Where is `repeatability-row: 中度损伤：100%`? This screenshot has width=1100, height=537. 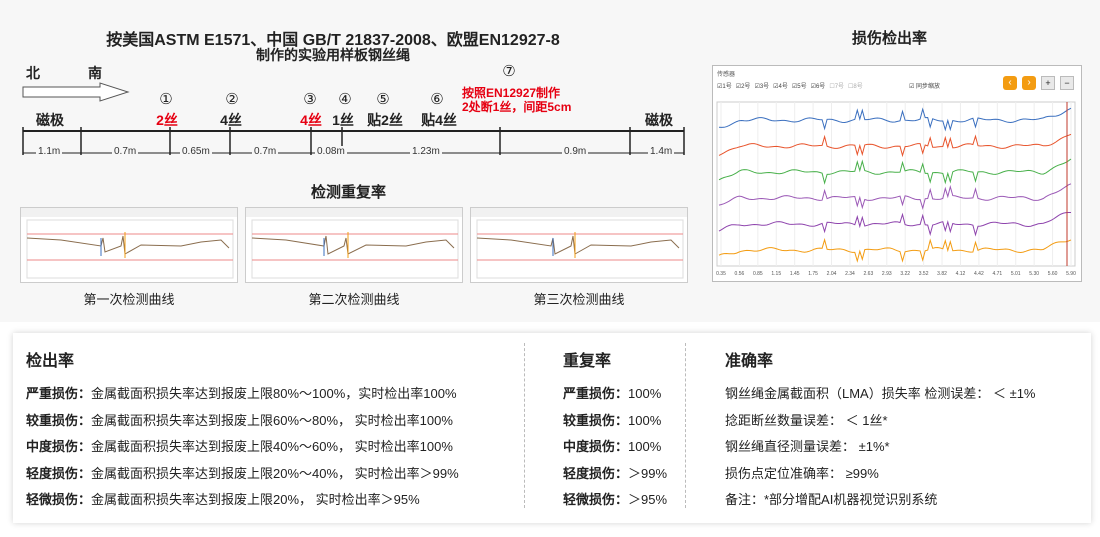 repeatability-row: 中度损伤：100% is located at coordinates (612, 446).